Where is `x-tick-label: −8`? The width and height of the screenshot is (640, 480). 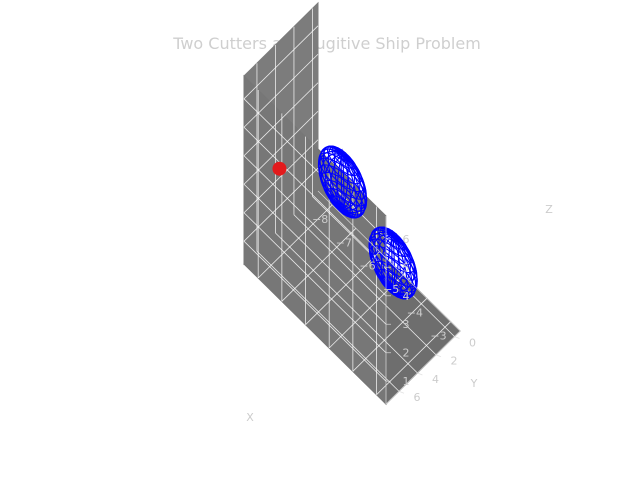
x-tick-label: −8 is located at coordinates (320, 219).